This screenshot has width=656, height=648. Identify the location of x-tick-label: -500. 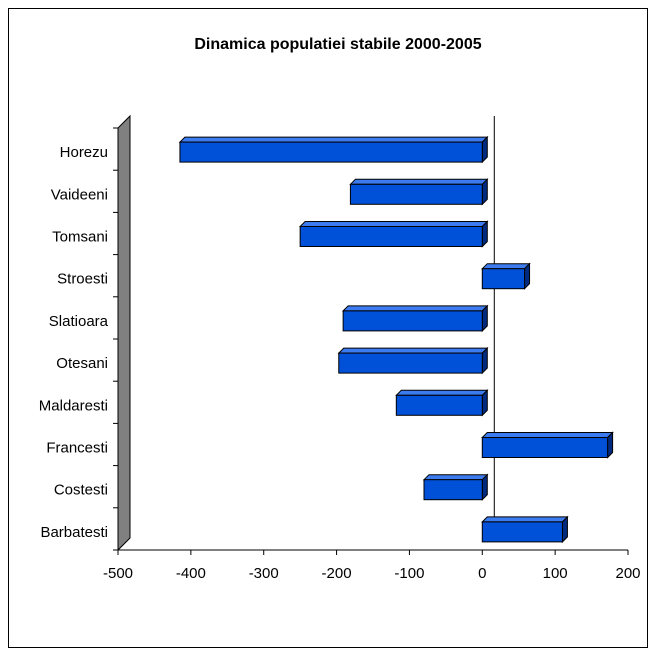
(118, 573).